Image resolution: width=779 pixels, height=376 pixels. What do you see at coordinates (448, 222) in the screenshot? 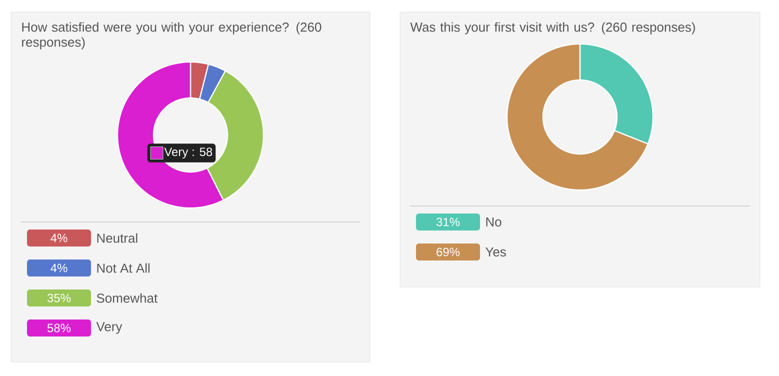
I see `data-label: 31%` at bounding box center [448, 222].